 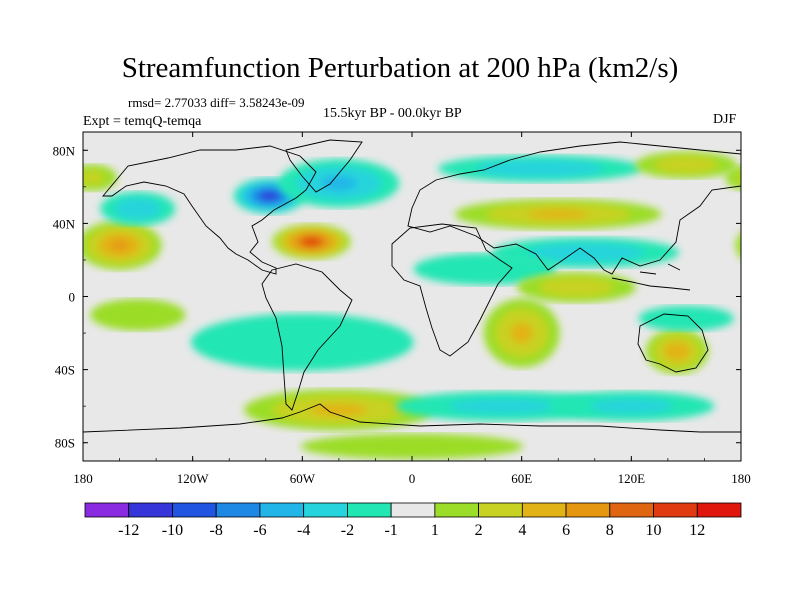 I want to click on lat-tick-label: 0, so click(x=72, y=297).